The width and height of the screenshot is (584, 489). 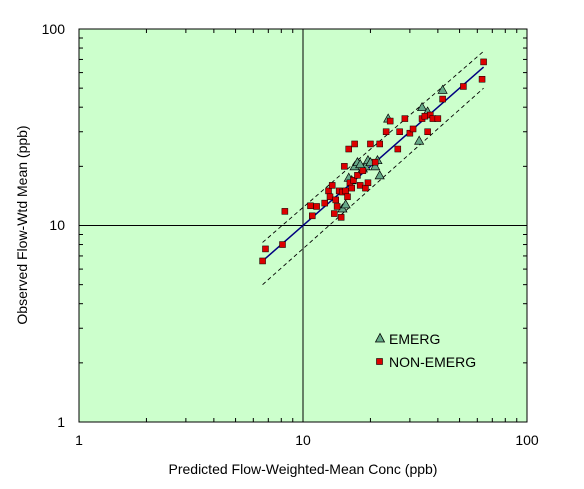 What do you see at coordinates (54, 29) in the screenshot?
I see `y-tick-label-100: 100` at bounding box center [54, 29].